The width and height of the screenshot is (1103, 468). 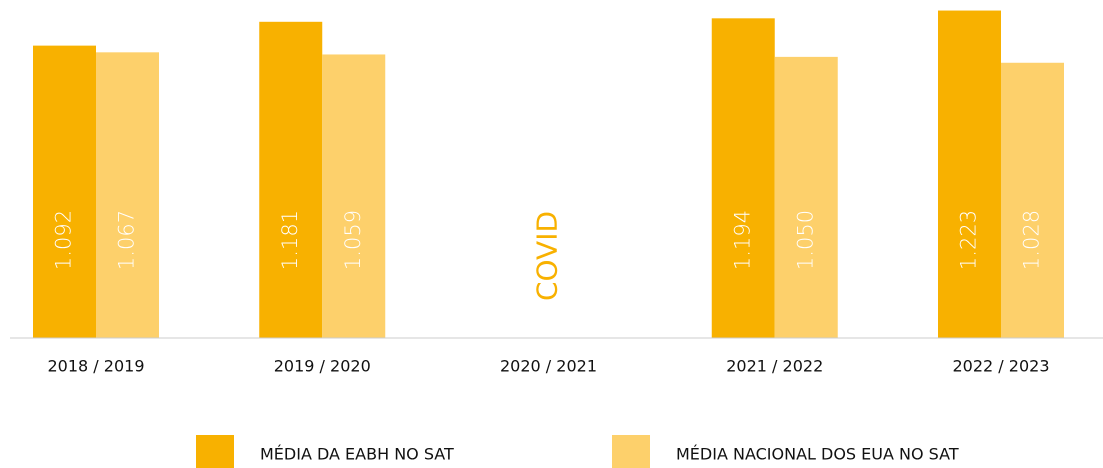 I want to click on value-label: 1.050, so click(x=805, y=240).